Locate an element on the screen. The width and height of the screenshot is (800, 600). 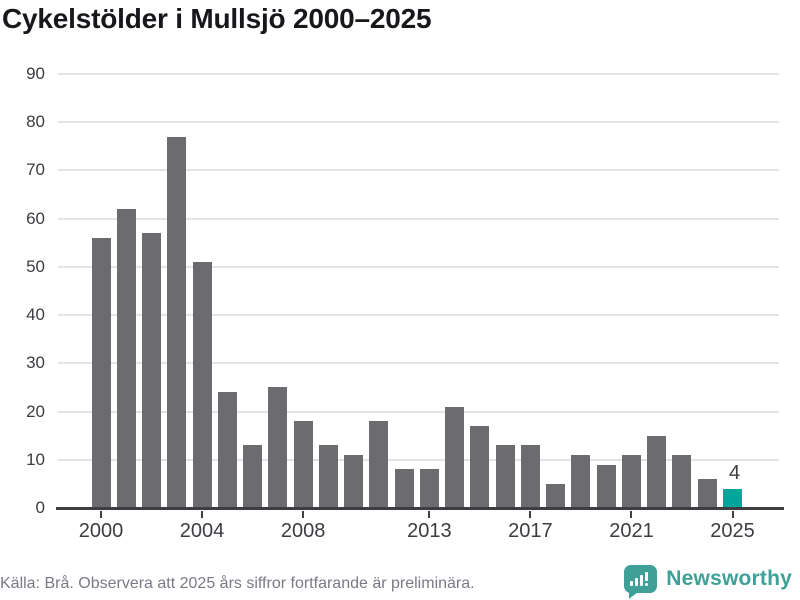
y-axis-label-0: 0 is located at coordinates (40, 507).